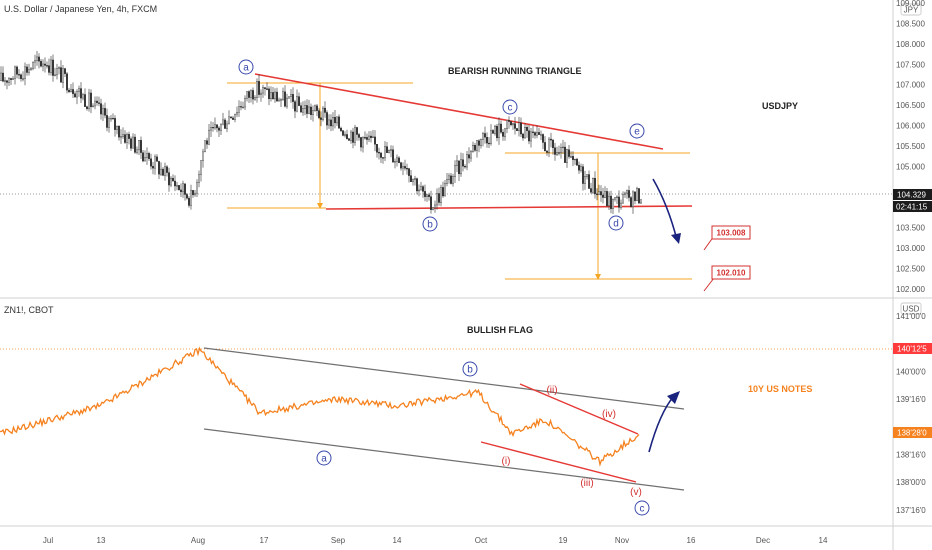  I want to click on triangle-upper-line, so click(459, 111).